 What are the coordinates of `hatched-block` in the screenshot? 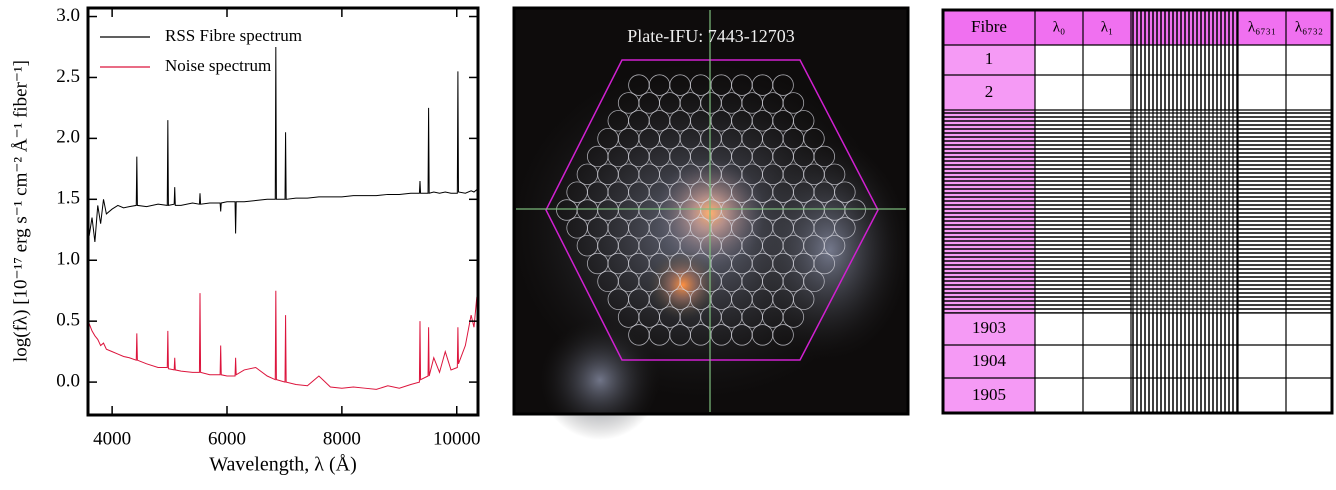 It's located at (1184, 211).